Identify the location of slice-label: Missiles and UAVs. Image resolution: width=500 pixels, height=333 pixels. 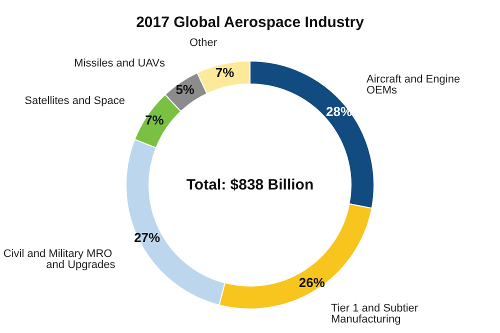
(120, 64).